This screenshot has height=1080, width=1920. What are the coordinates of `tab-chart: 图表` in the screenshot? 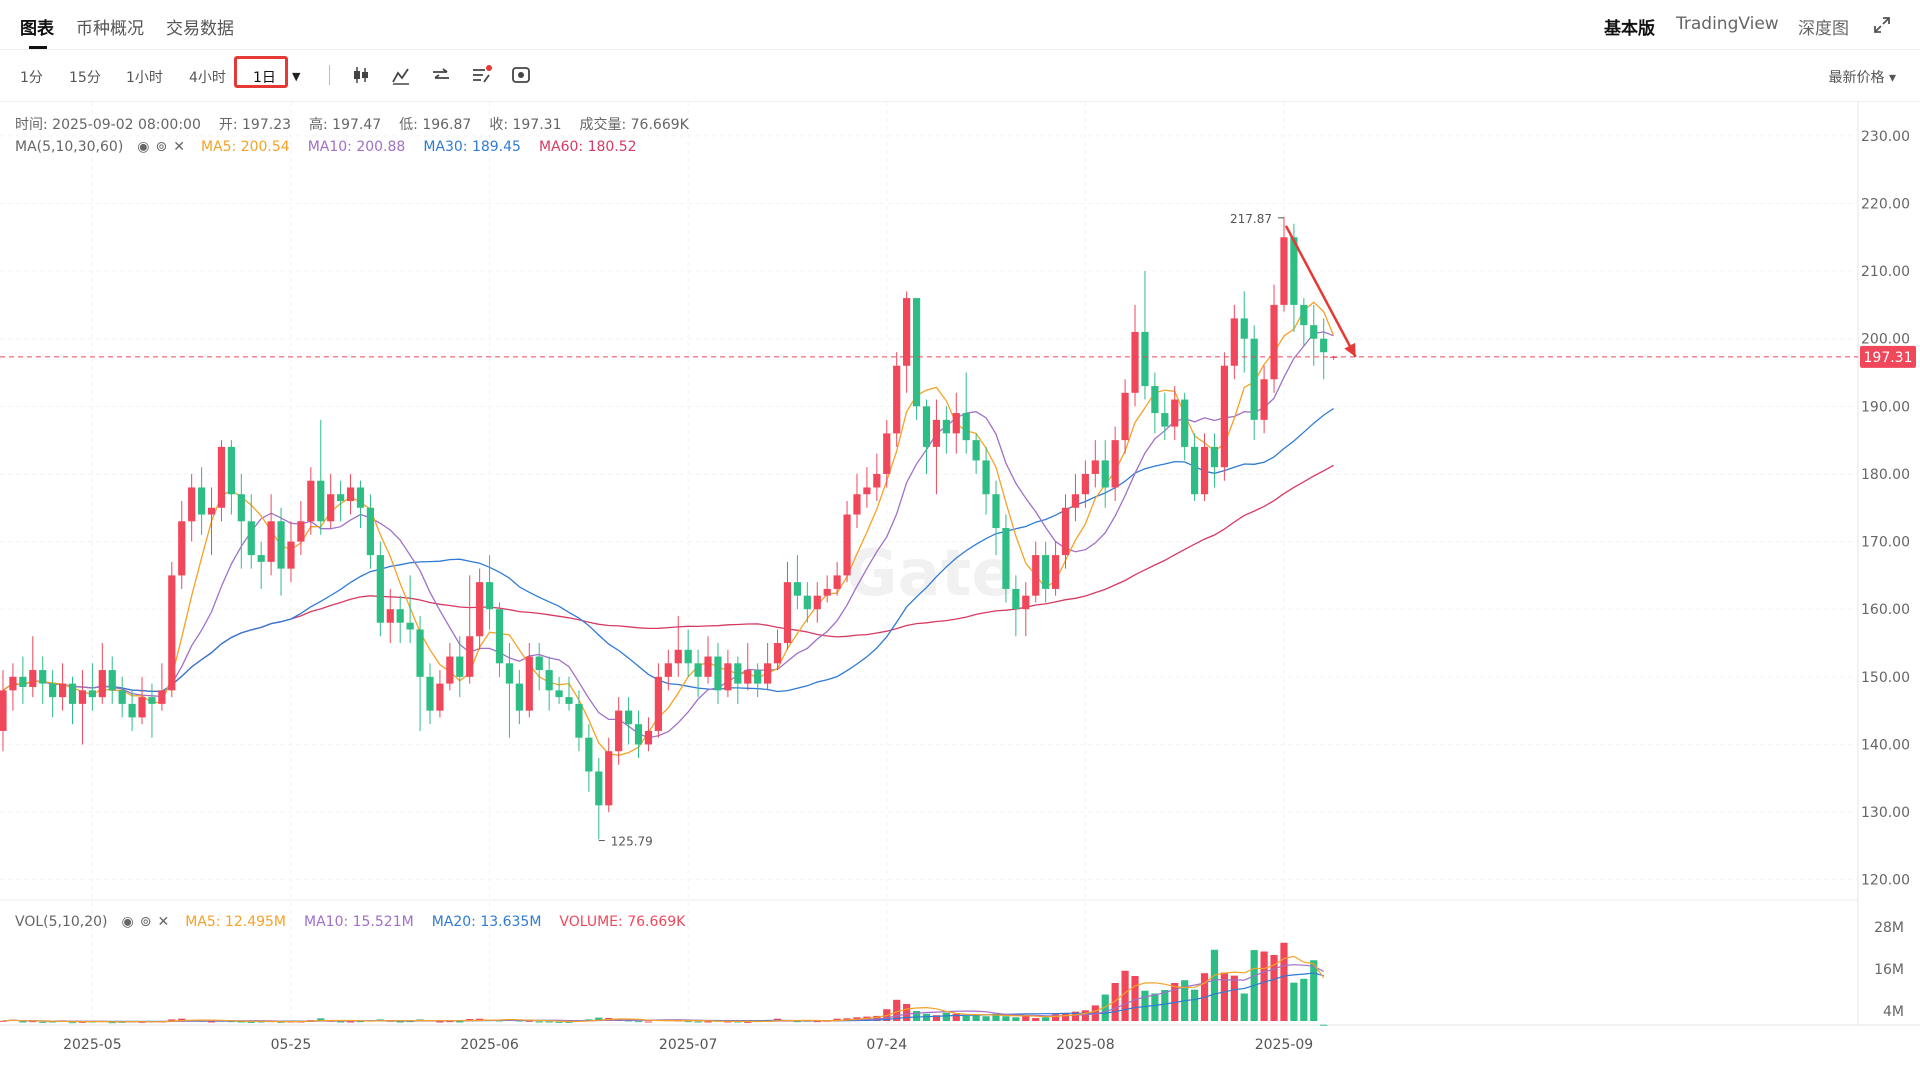 It's located at (37, 29).